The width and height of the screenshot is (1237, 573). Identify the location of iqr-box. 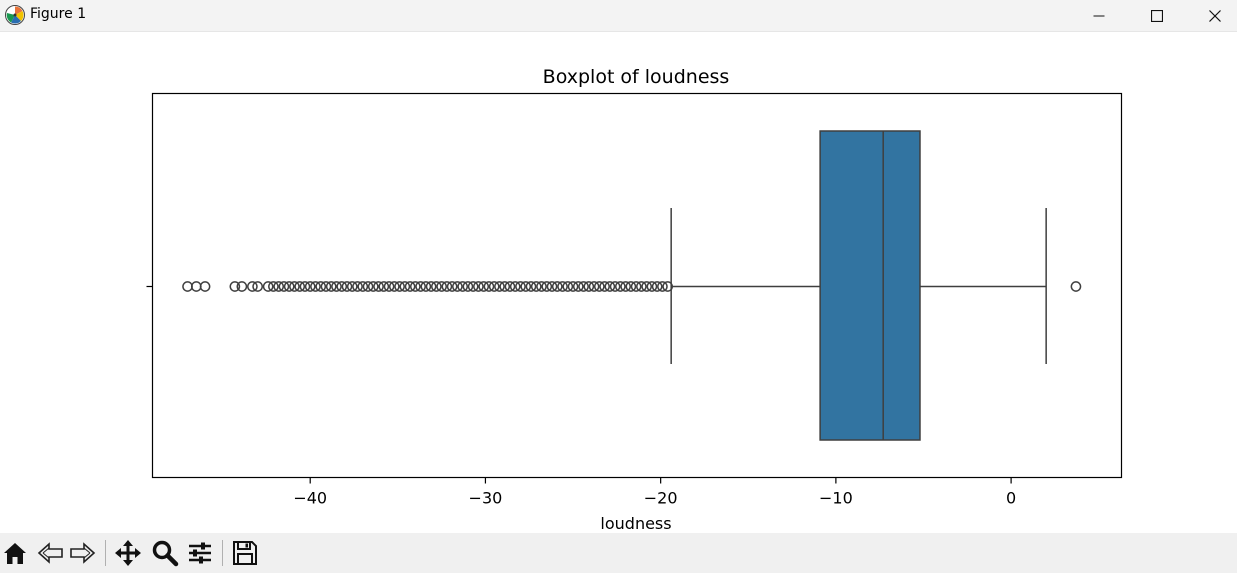
(870, 285).